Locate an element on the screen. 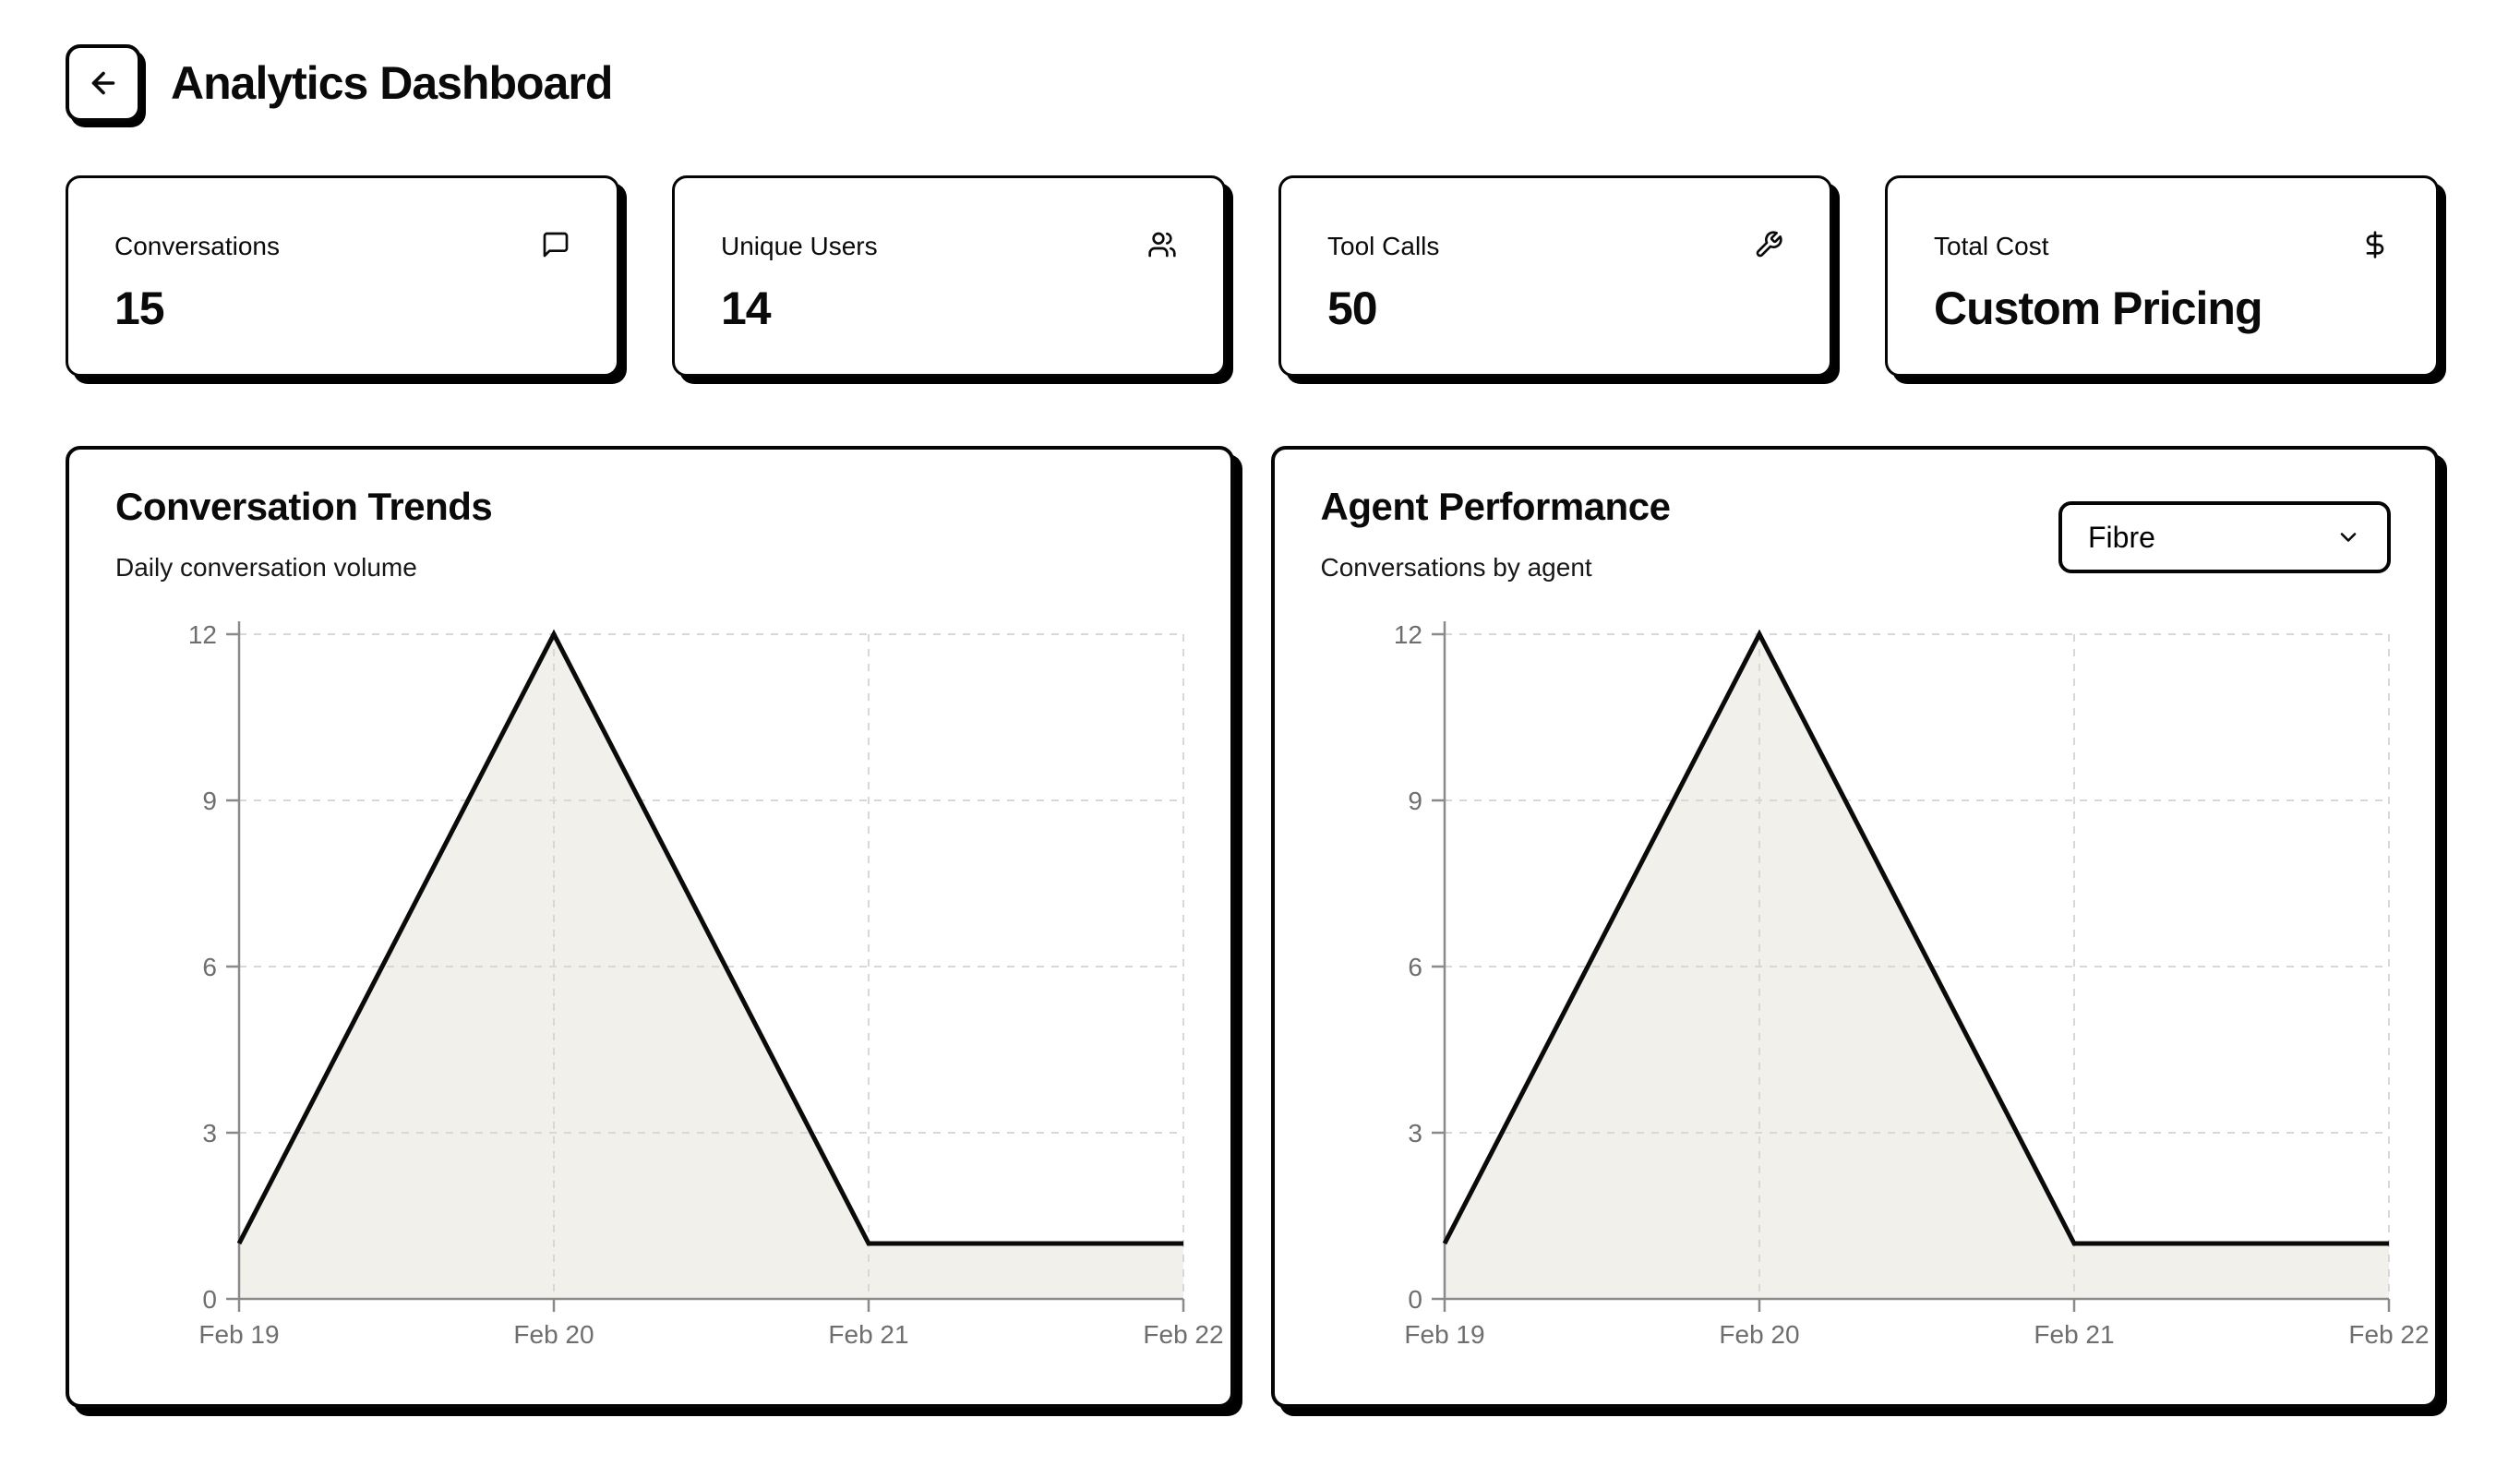 The width and height of the screenshot is (2520, 1466). agent-select-value: Fibre is located at coordinates (2121, 537).